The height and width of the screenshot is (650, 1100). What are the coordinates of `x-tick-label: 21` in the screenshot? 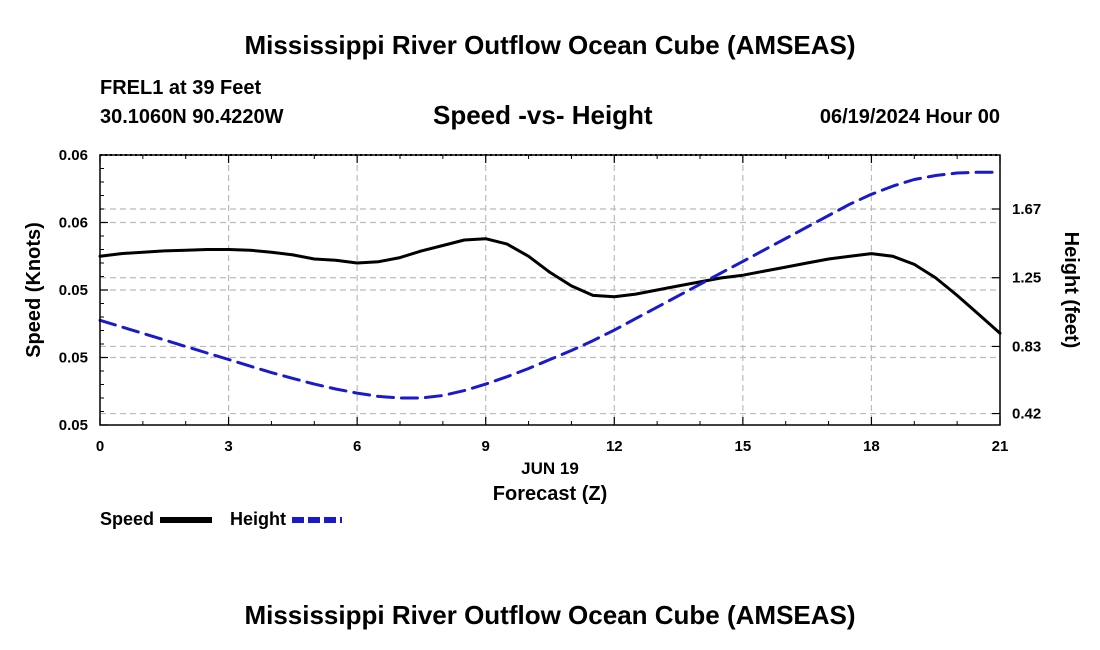 It's located at (1000, 446).